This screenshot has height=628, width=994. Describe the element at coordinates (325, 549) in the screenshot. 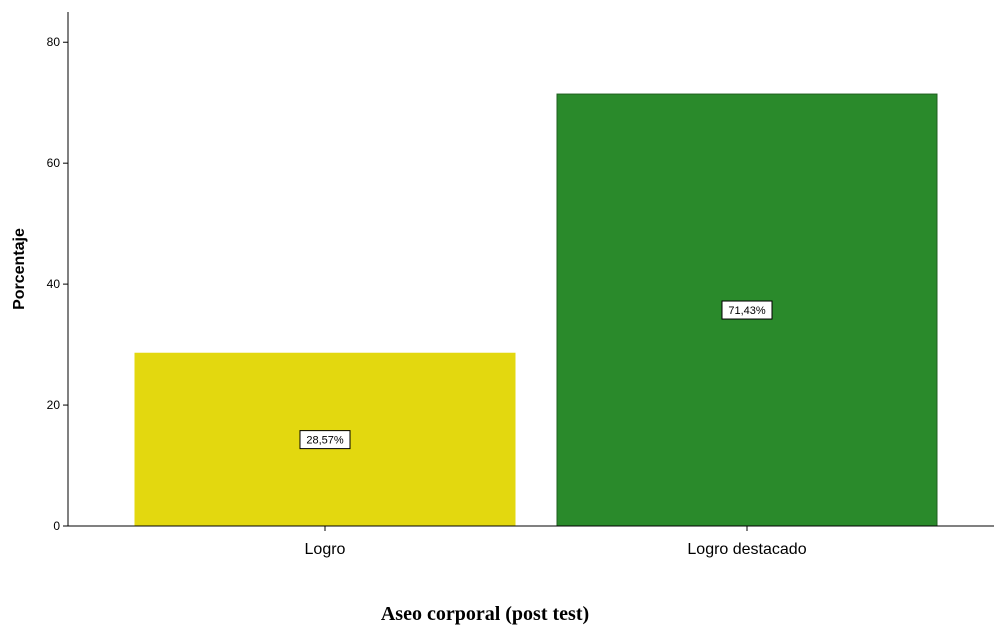

I see `x-tick-label: Logro` at that location.